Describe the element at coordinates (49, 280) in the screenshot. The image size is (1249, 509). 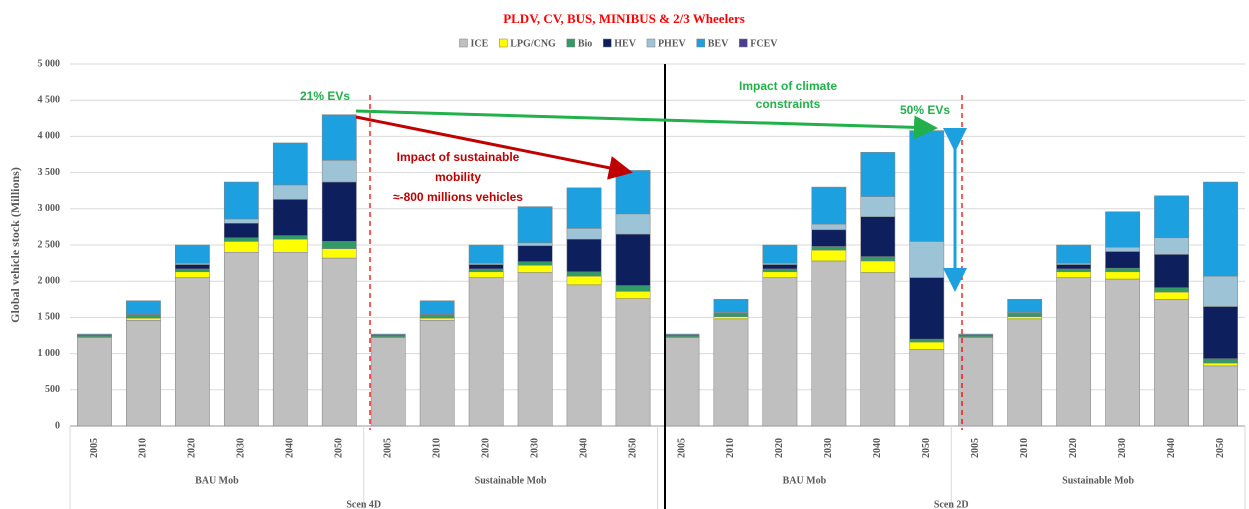
I see `y-tick-label: 2 000` at that location.